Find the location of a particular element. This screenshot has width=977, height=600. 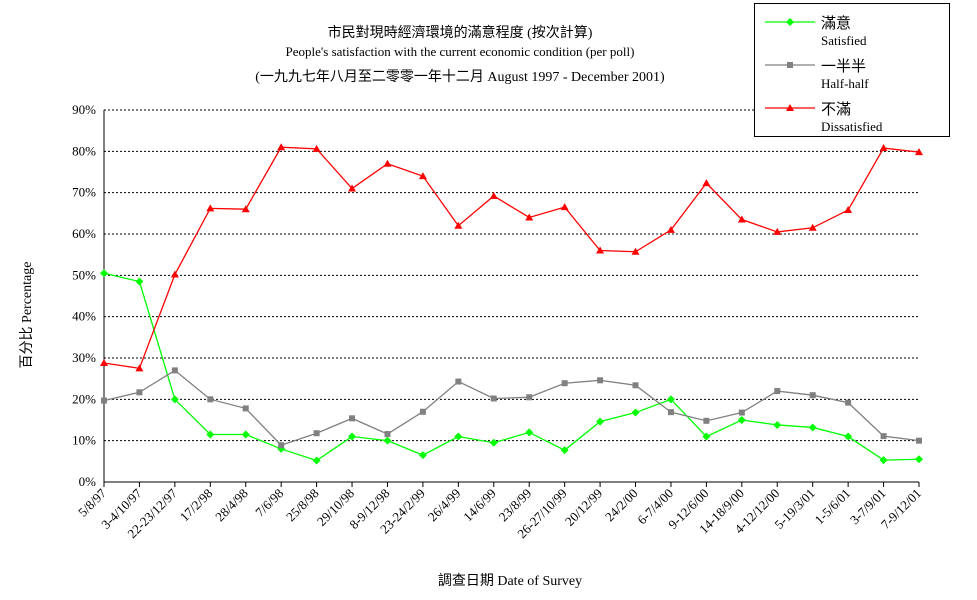

y-tick-label: 20% is located at coordinates (84, 398).